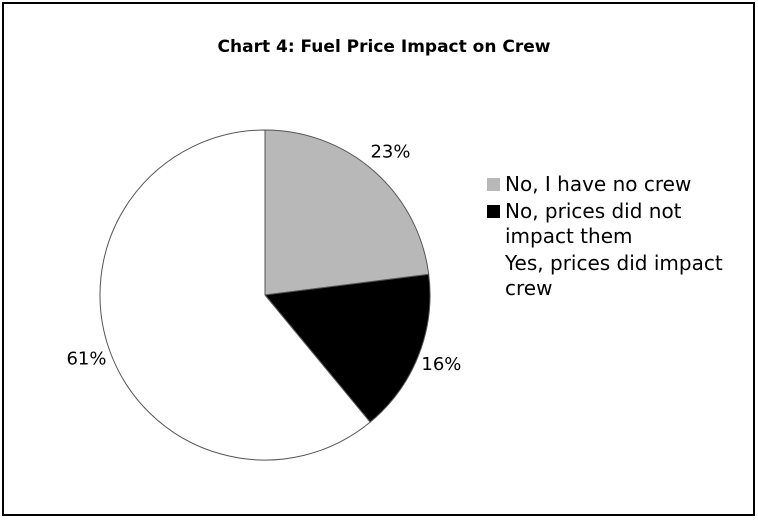  I want to click on legend-label: No, prices did not impact them, so click(593, 223).